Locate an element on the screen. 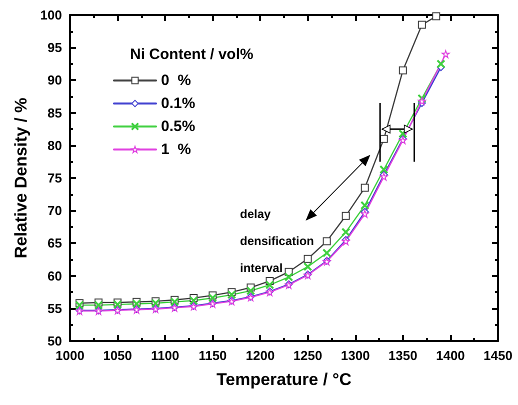 The width and height of the screenshot is (518, 405). annotation: interval is located at coordinates (261, 268).